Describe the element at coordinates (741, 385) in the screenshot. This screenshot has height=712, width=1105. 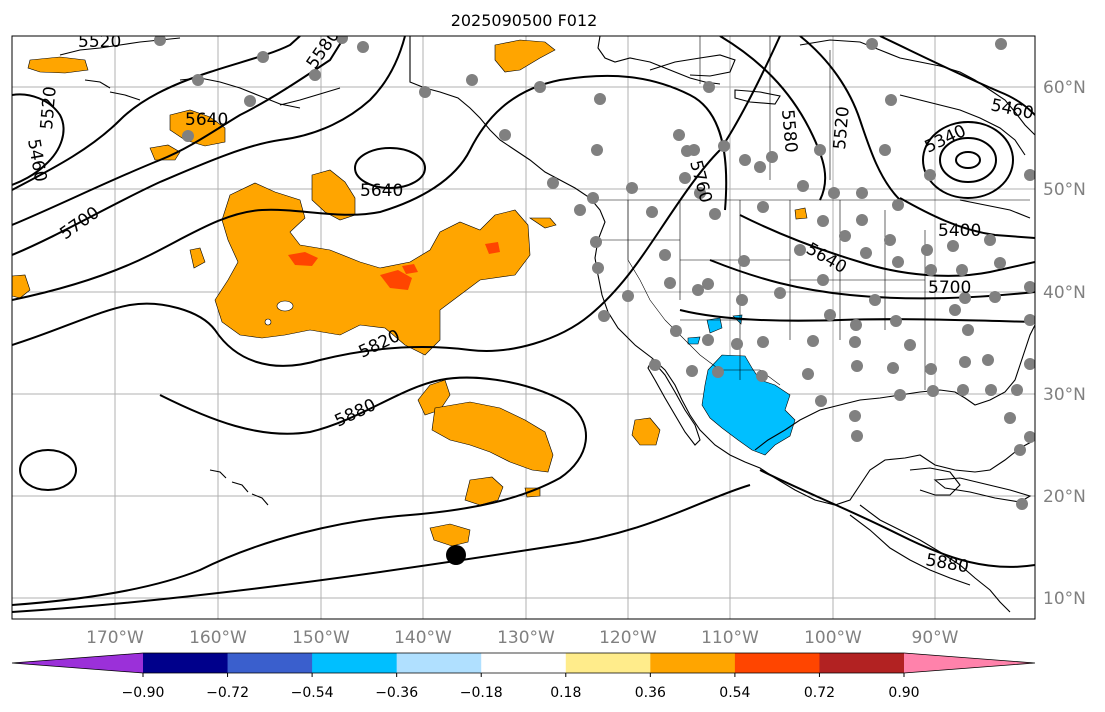
I see `negative-anomaly-regions` at that location.